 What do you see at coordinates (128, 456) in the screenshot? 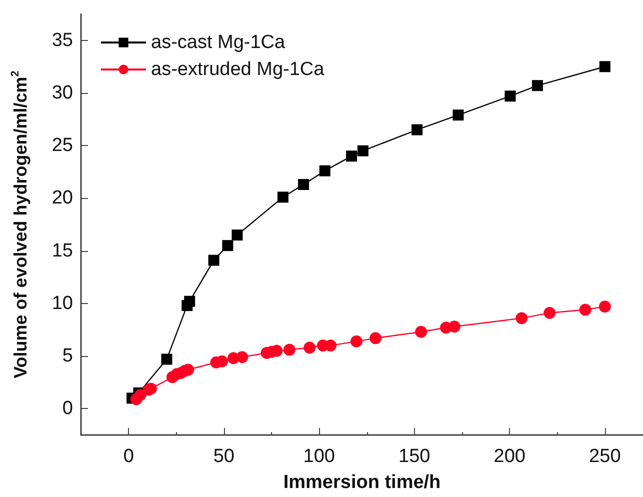
I see `x-tick-label: 0` at bounding box center [128, 456].